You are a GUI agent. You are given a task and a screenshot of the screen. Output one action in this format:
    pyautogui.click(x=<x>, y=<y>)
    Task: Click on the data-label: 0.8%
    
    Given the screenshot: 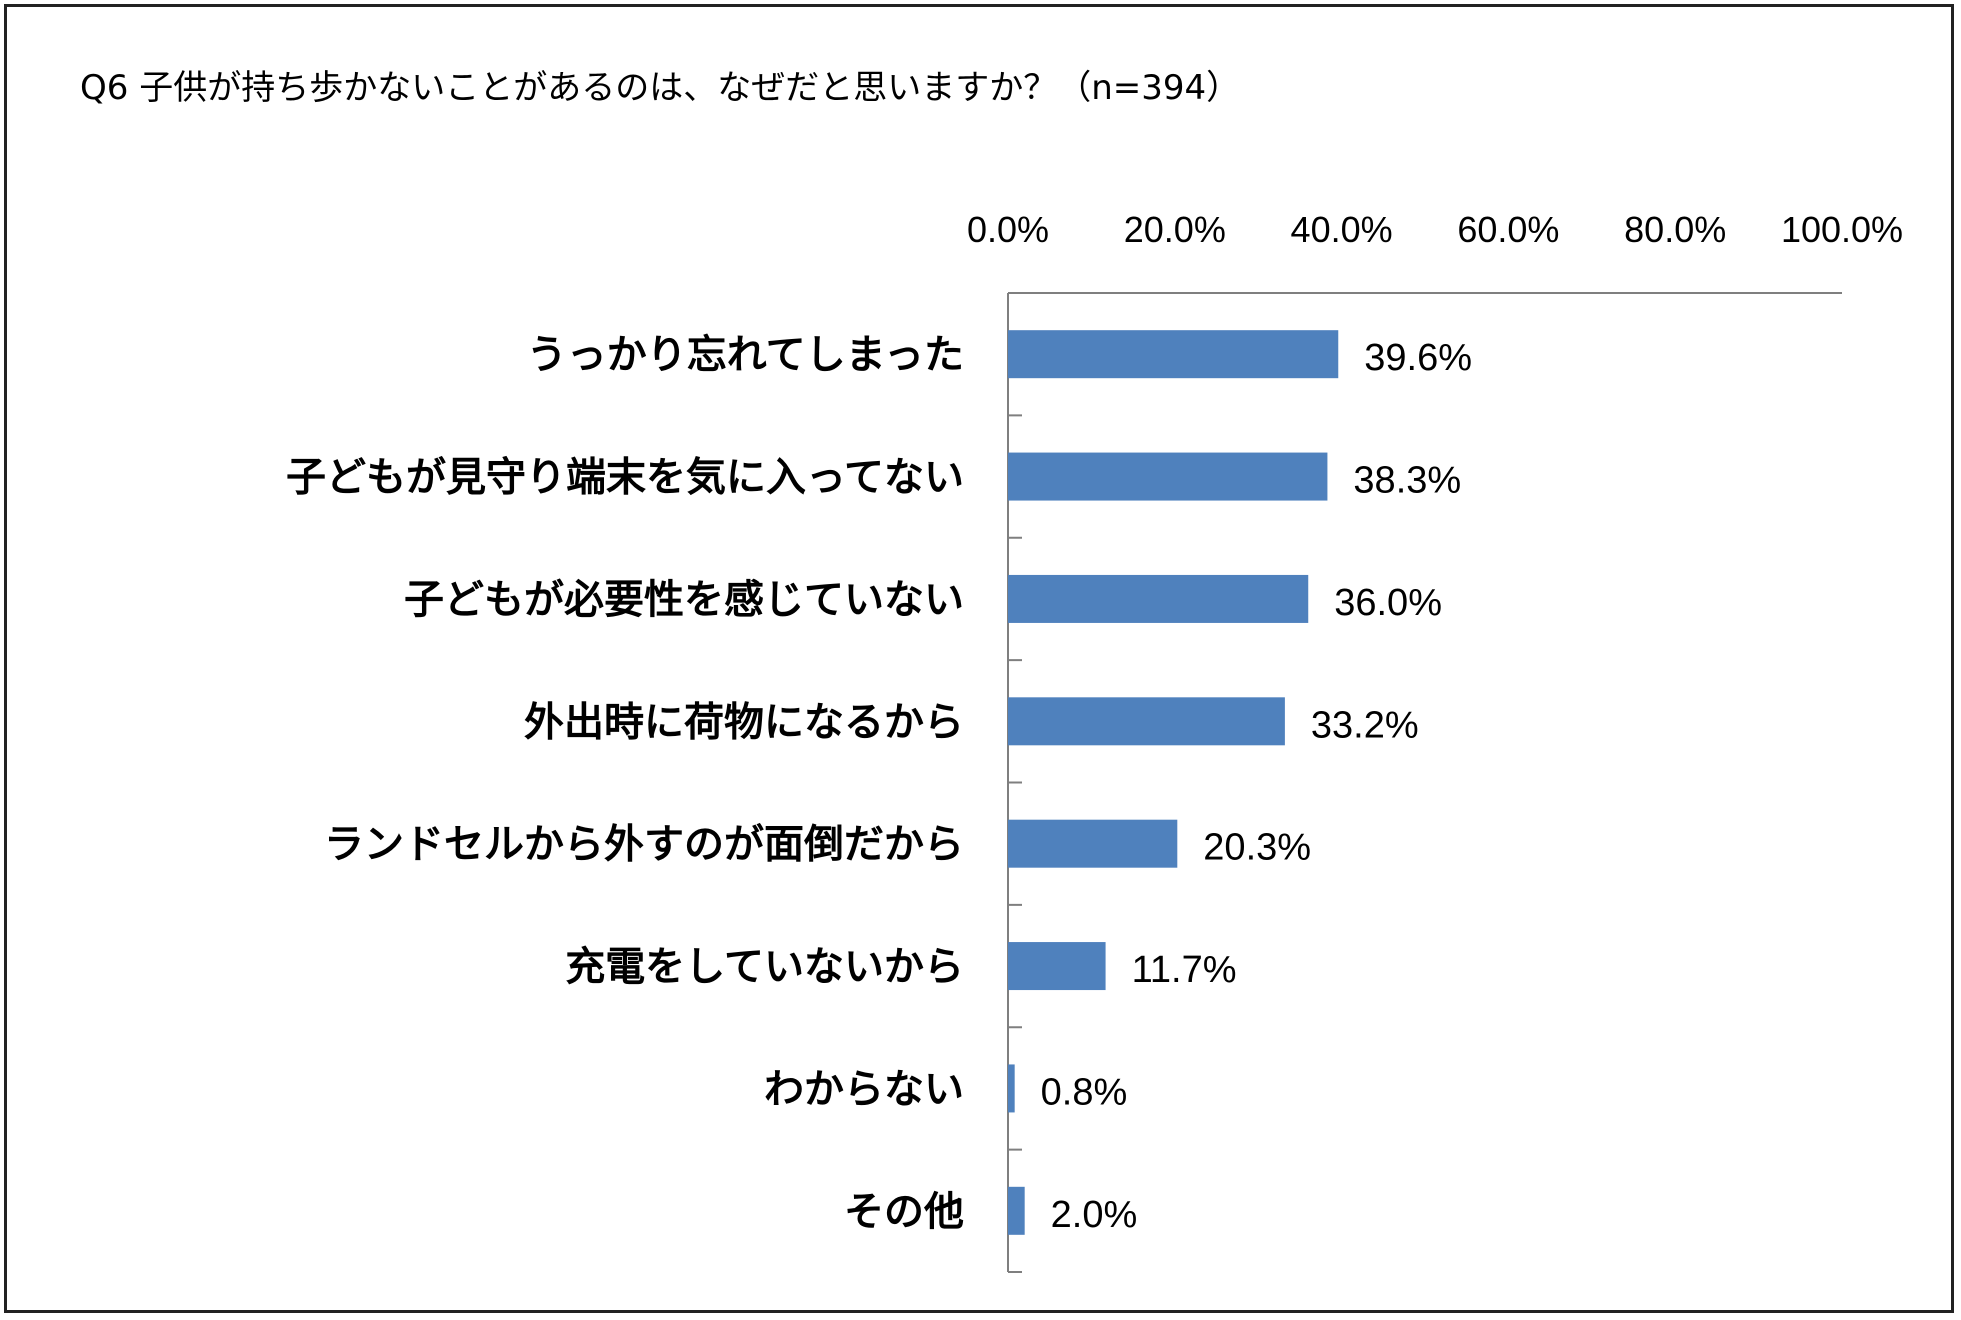 What is the action you would take?
    pyautogui.click(x=1084, y=1092)
    